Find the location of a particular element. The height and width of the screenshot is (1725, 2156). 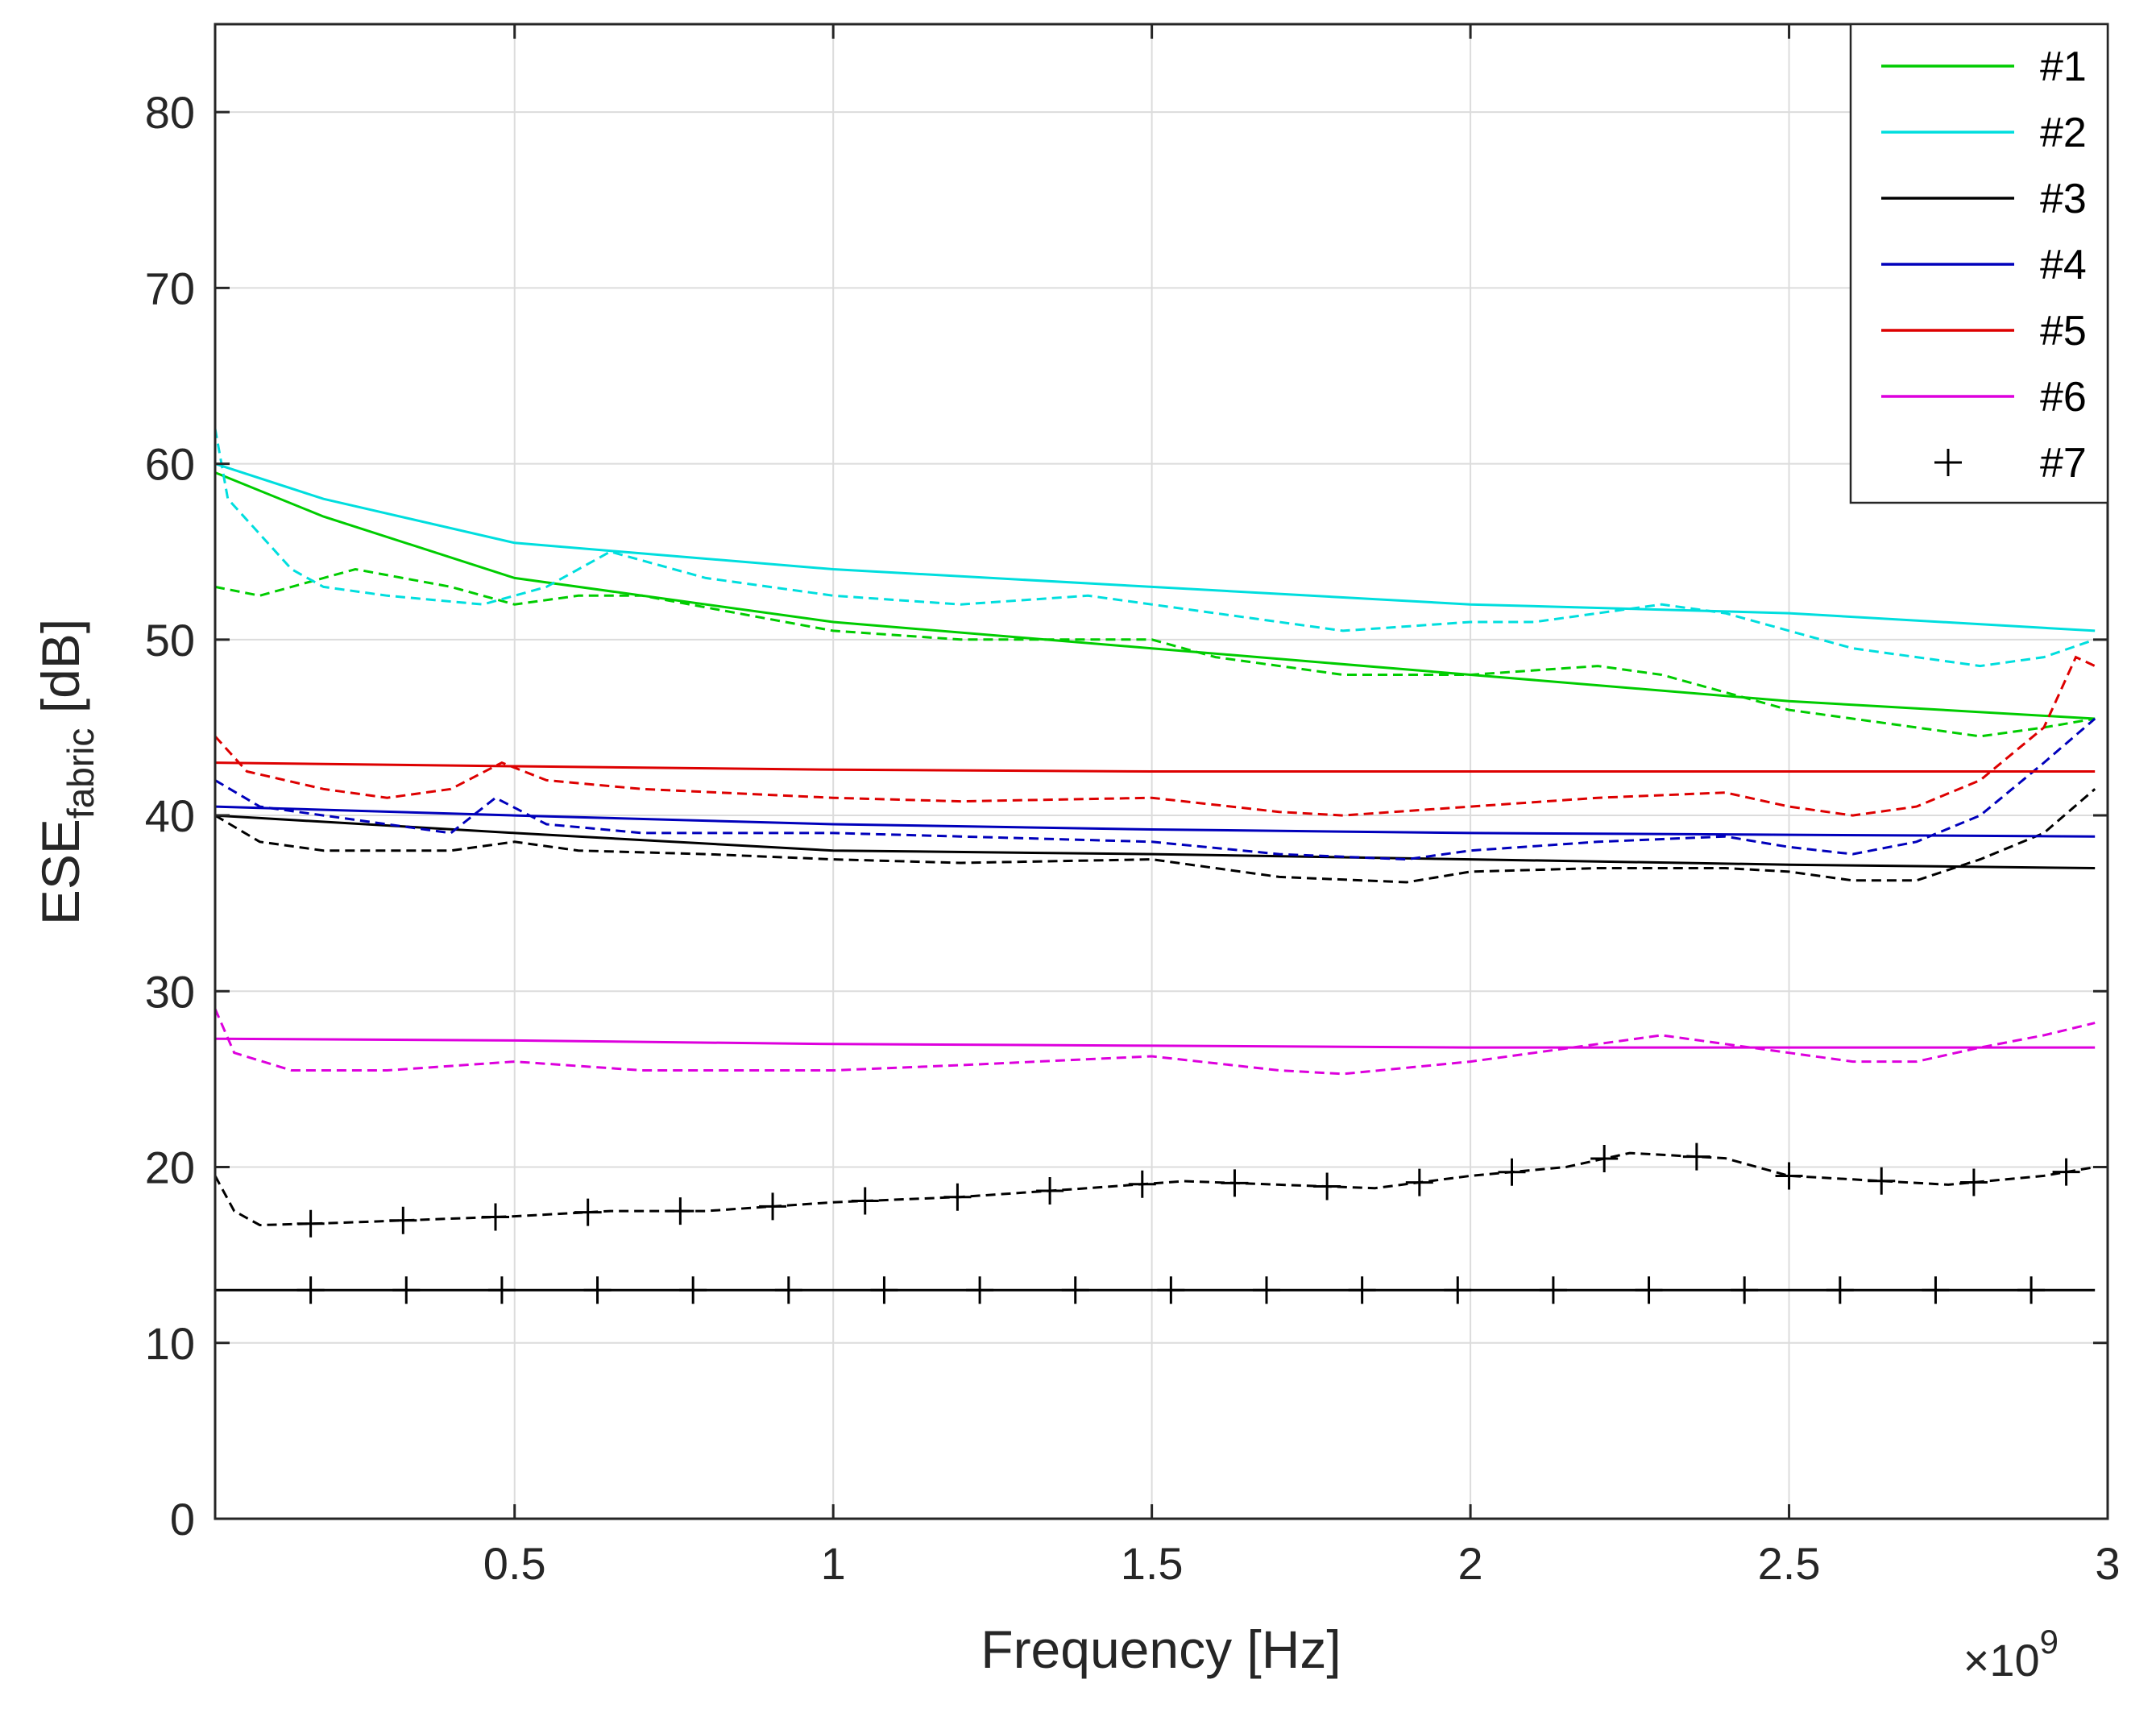

x-tick-label: 3 is located at coordinates (2107, 1563).